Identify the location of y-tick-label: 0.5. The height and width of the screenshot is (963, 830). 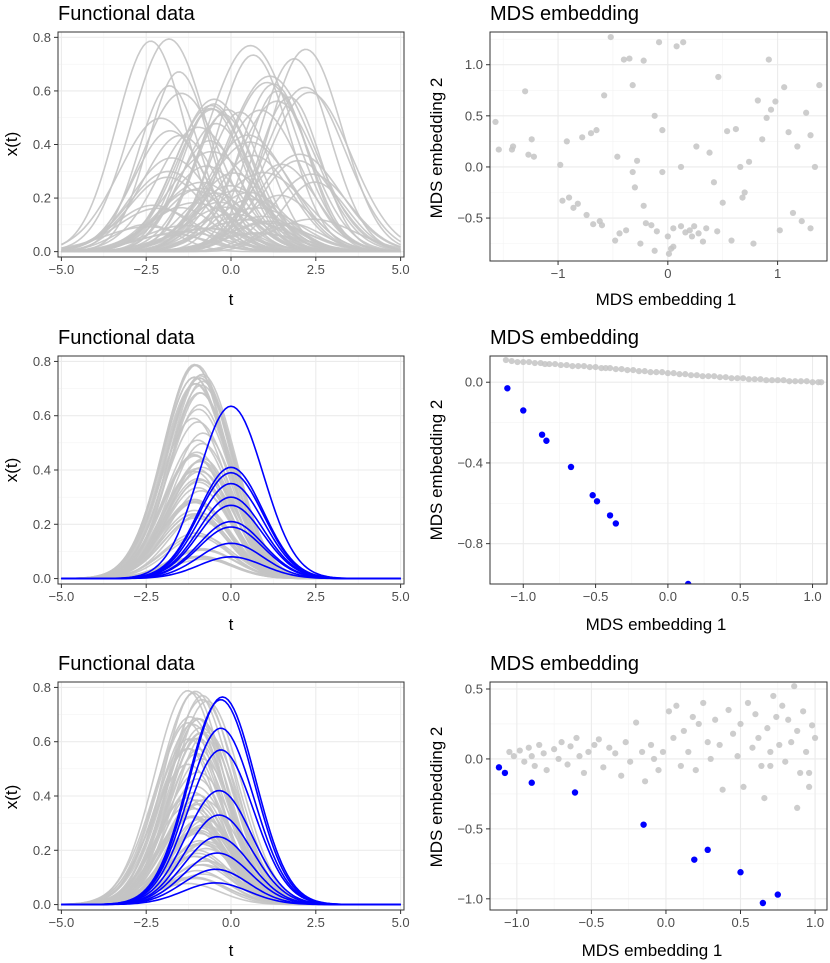
(474, 115).